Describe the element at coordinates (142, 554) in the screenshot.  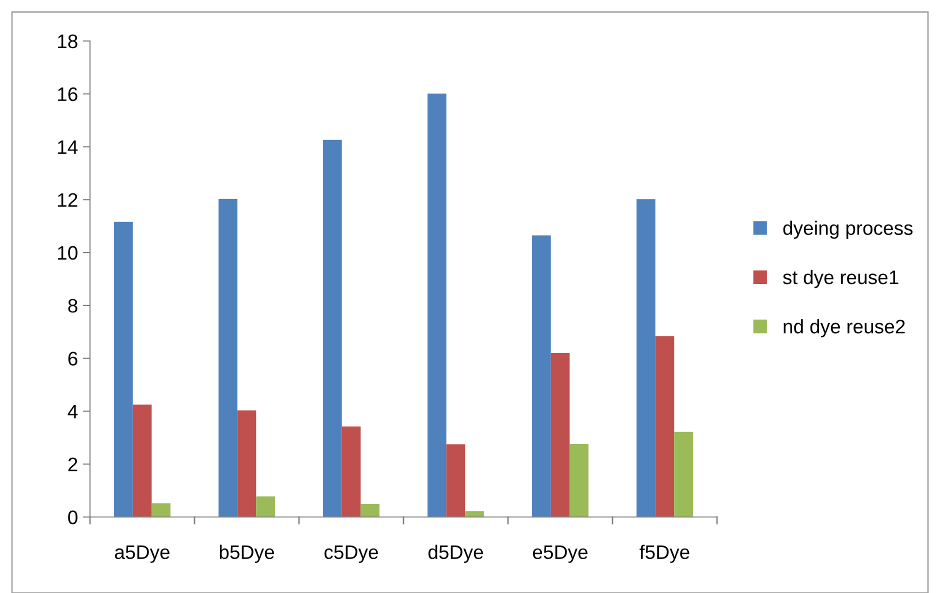
I see `x-tick-label: a5Dye` at that location.